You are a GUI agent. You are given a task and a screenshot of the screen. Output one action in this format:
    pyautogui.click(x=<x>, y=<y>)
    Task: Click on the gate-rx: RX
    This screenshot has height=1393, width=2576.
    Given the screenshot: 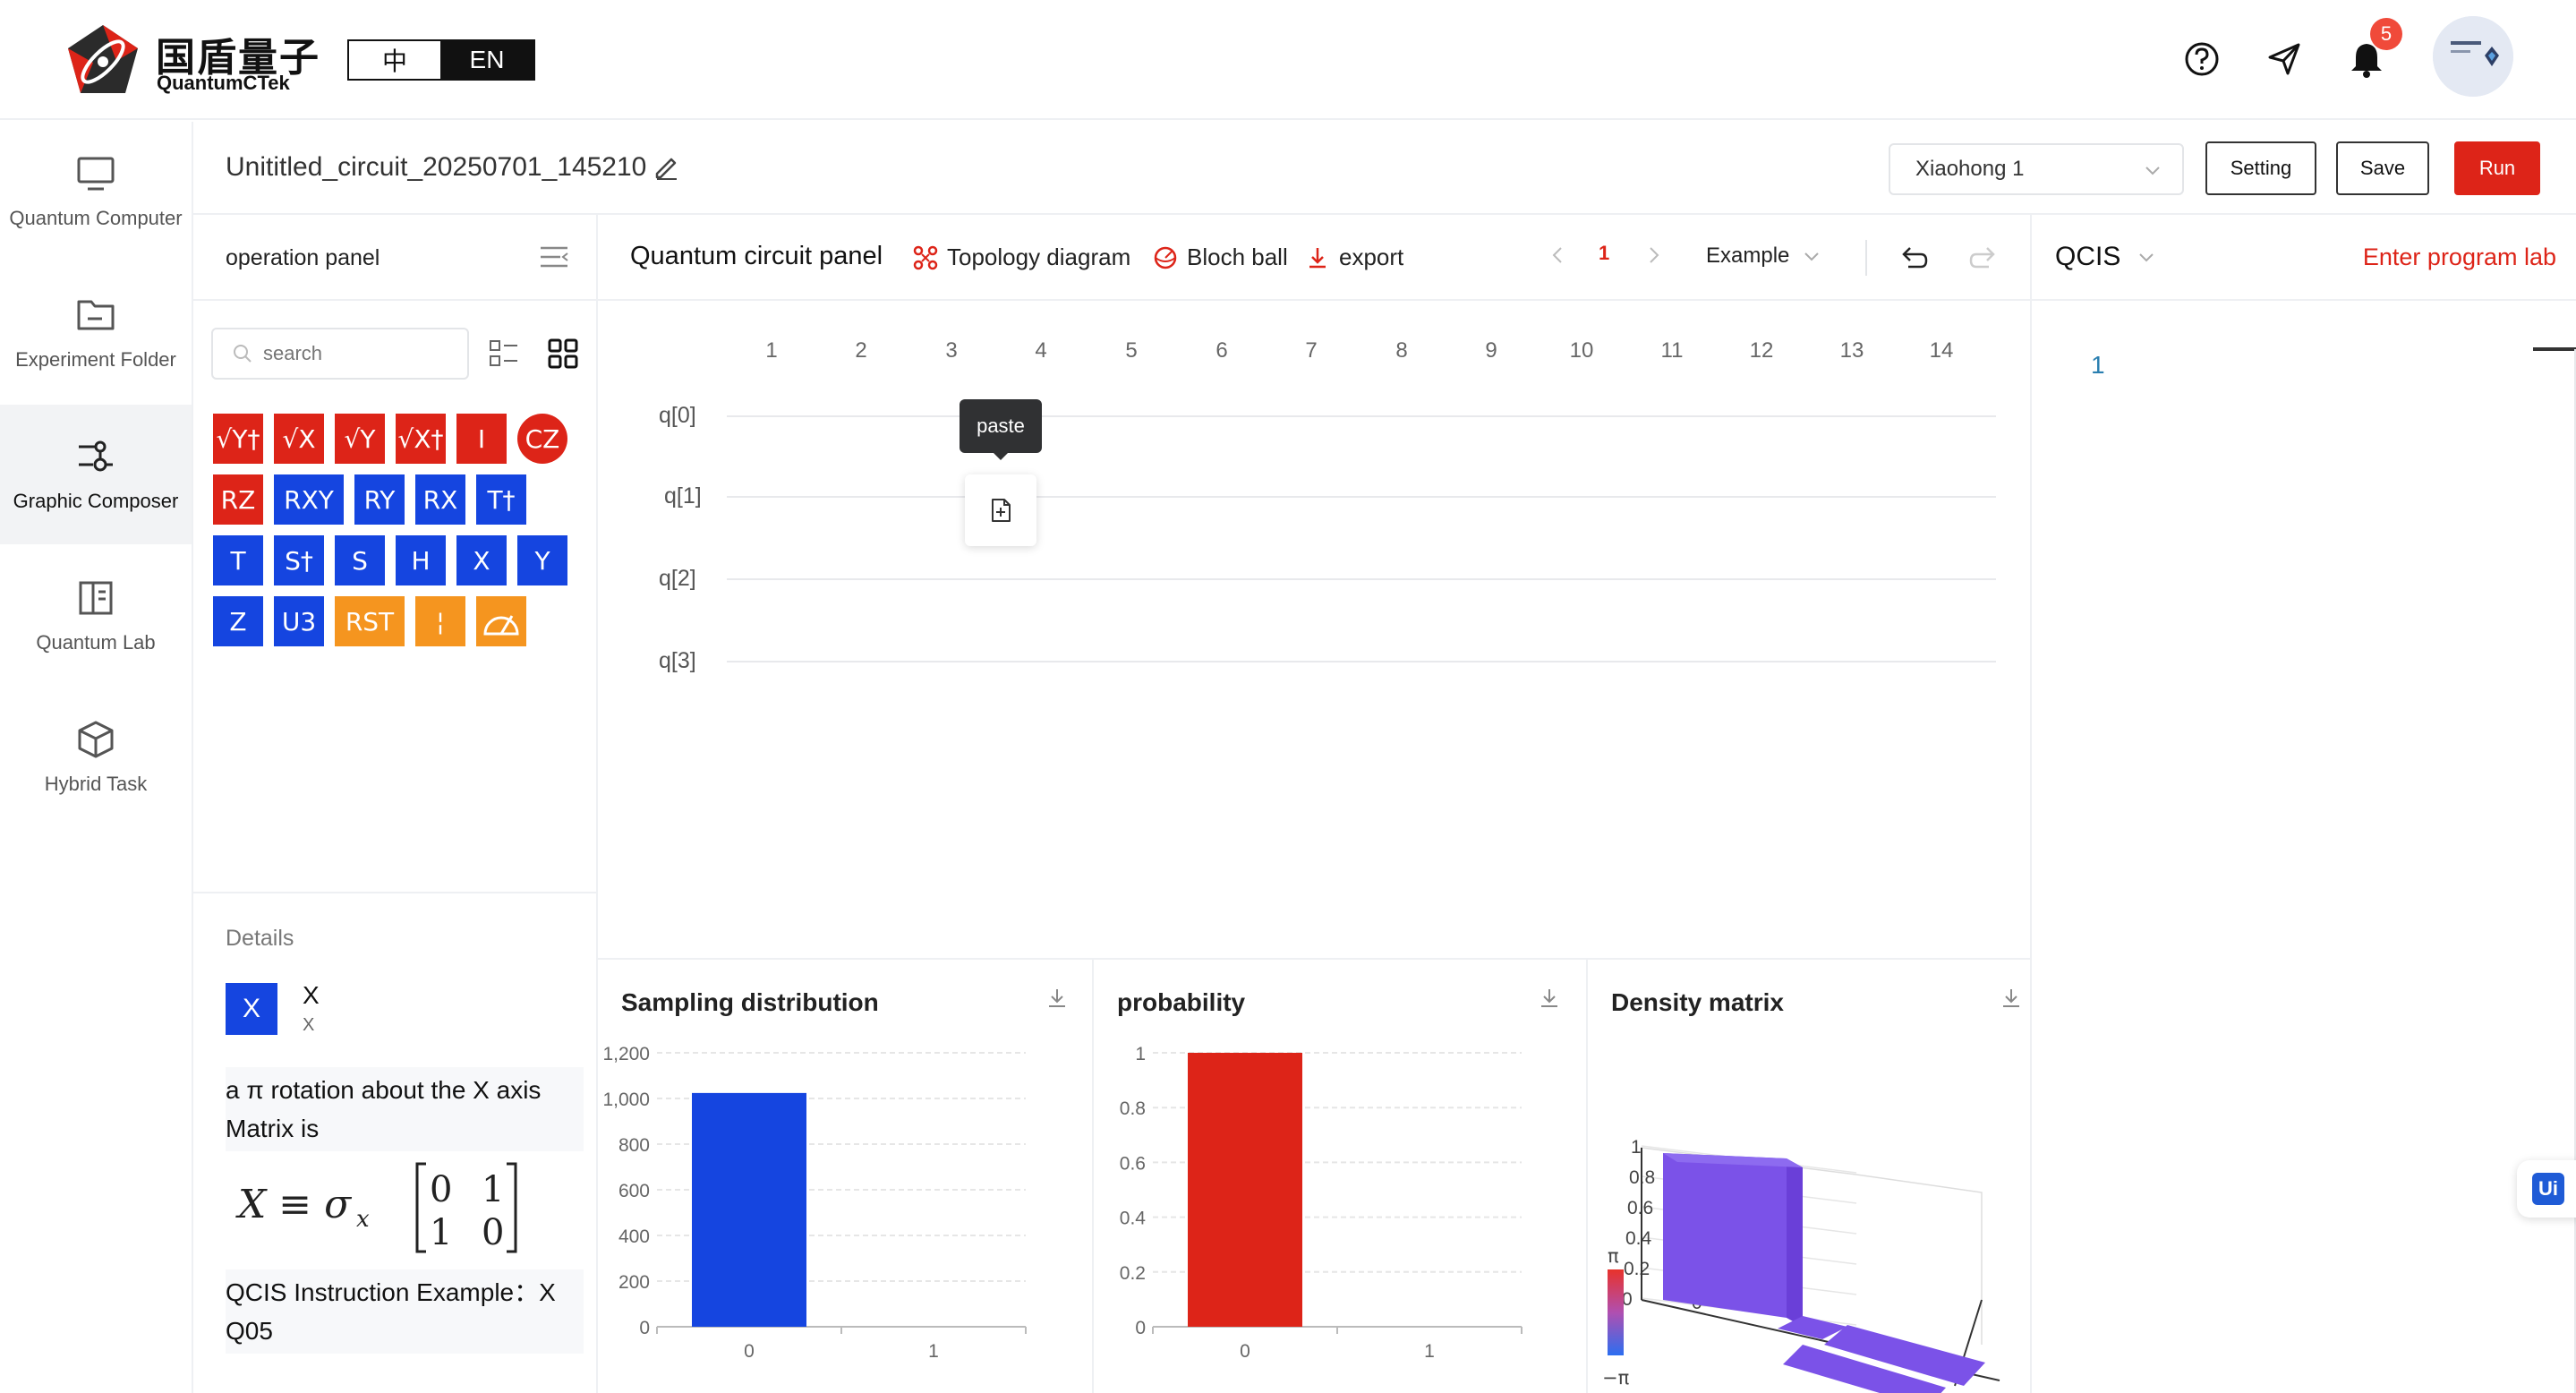 What is the action you would take?
    pyautogui.click(x=440, y=500)
    